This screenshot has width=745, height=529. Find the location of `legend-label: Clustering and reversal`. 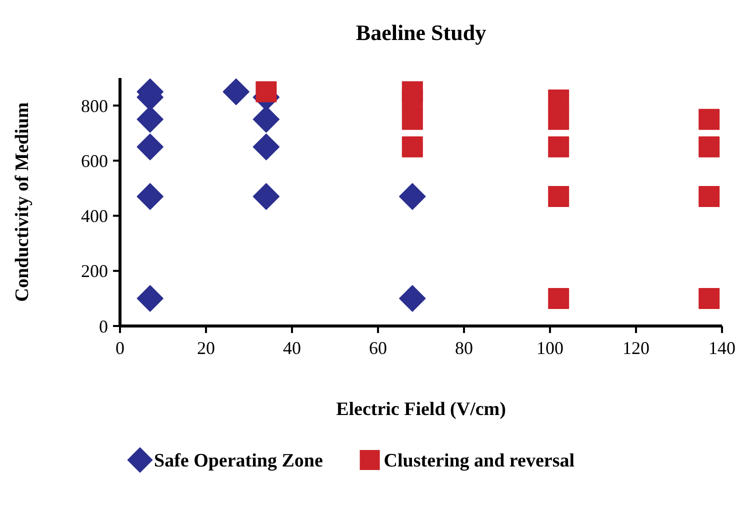

legend-label: Clustering and reversal is located at coordinates (479, 461).